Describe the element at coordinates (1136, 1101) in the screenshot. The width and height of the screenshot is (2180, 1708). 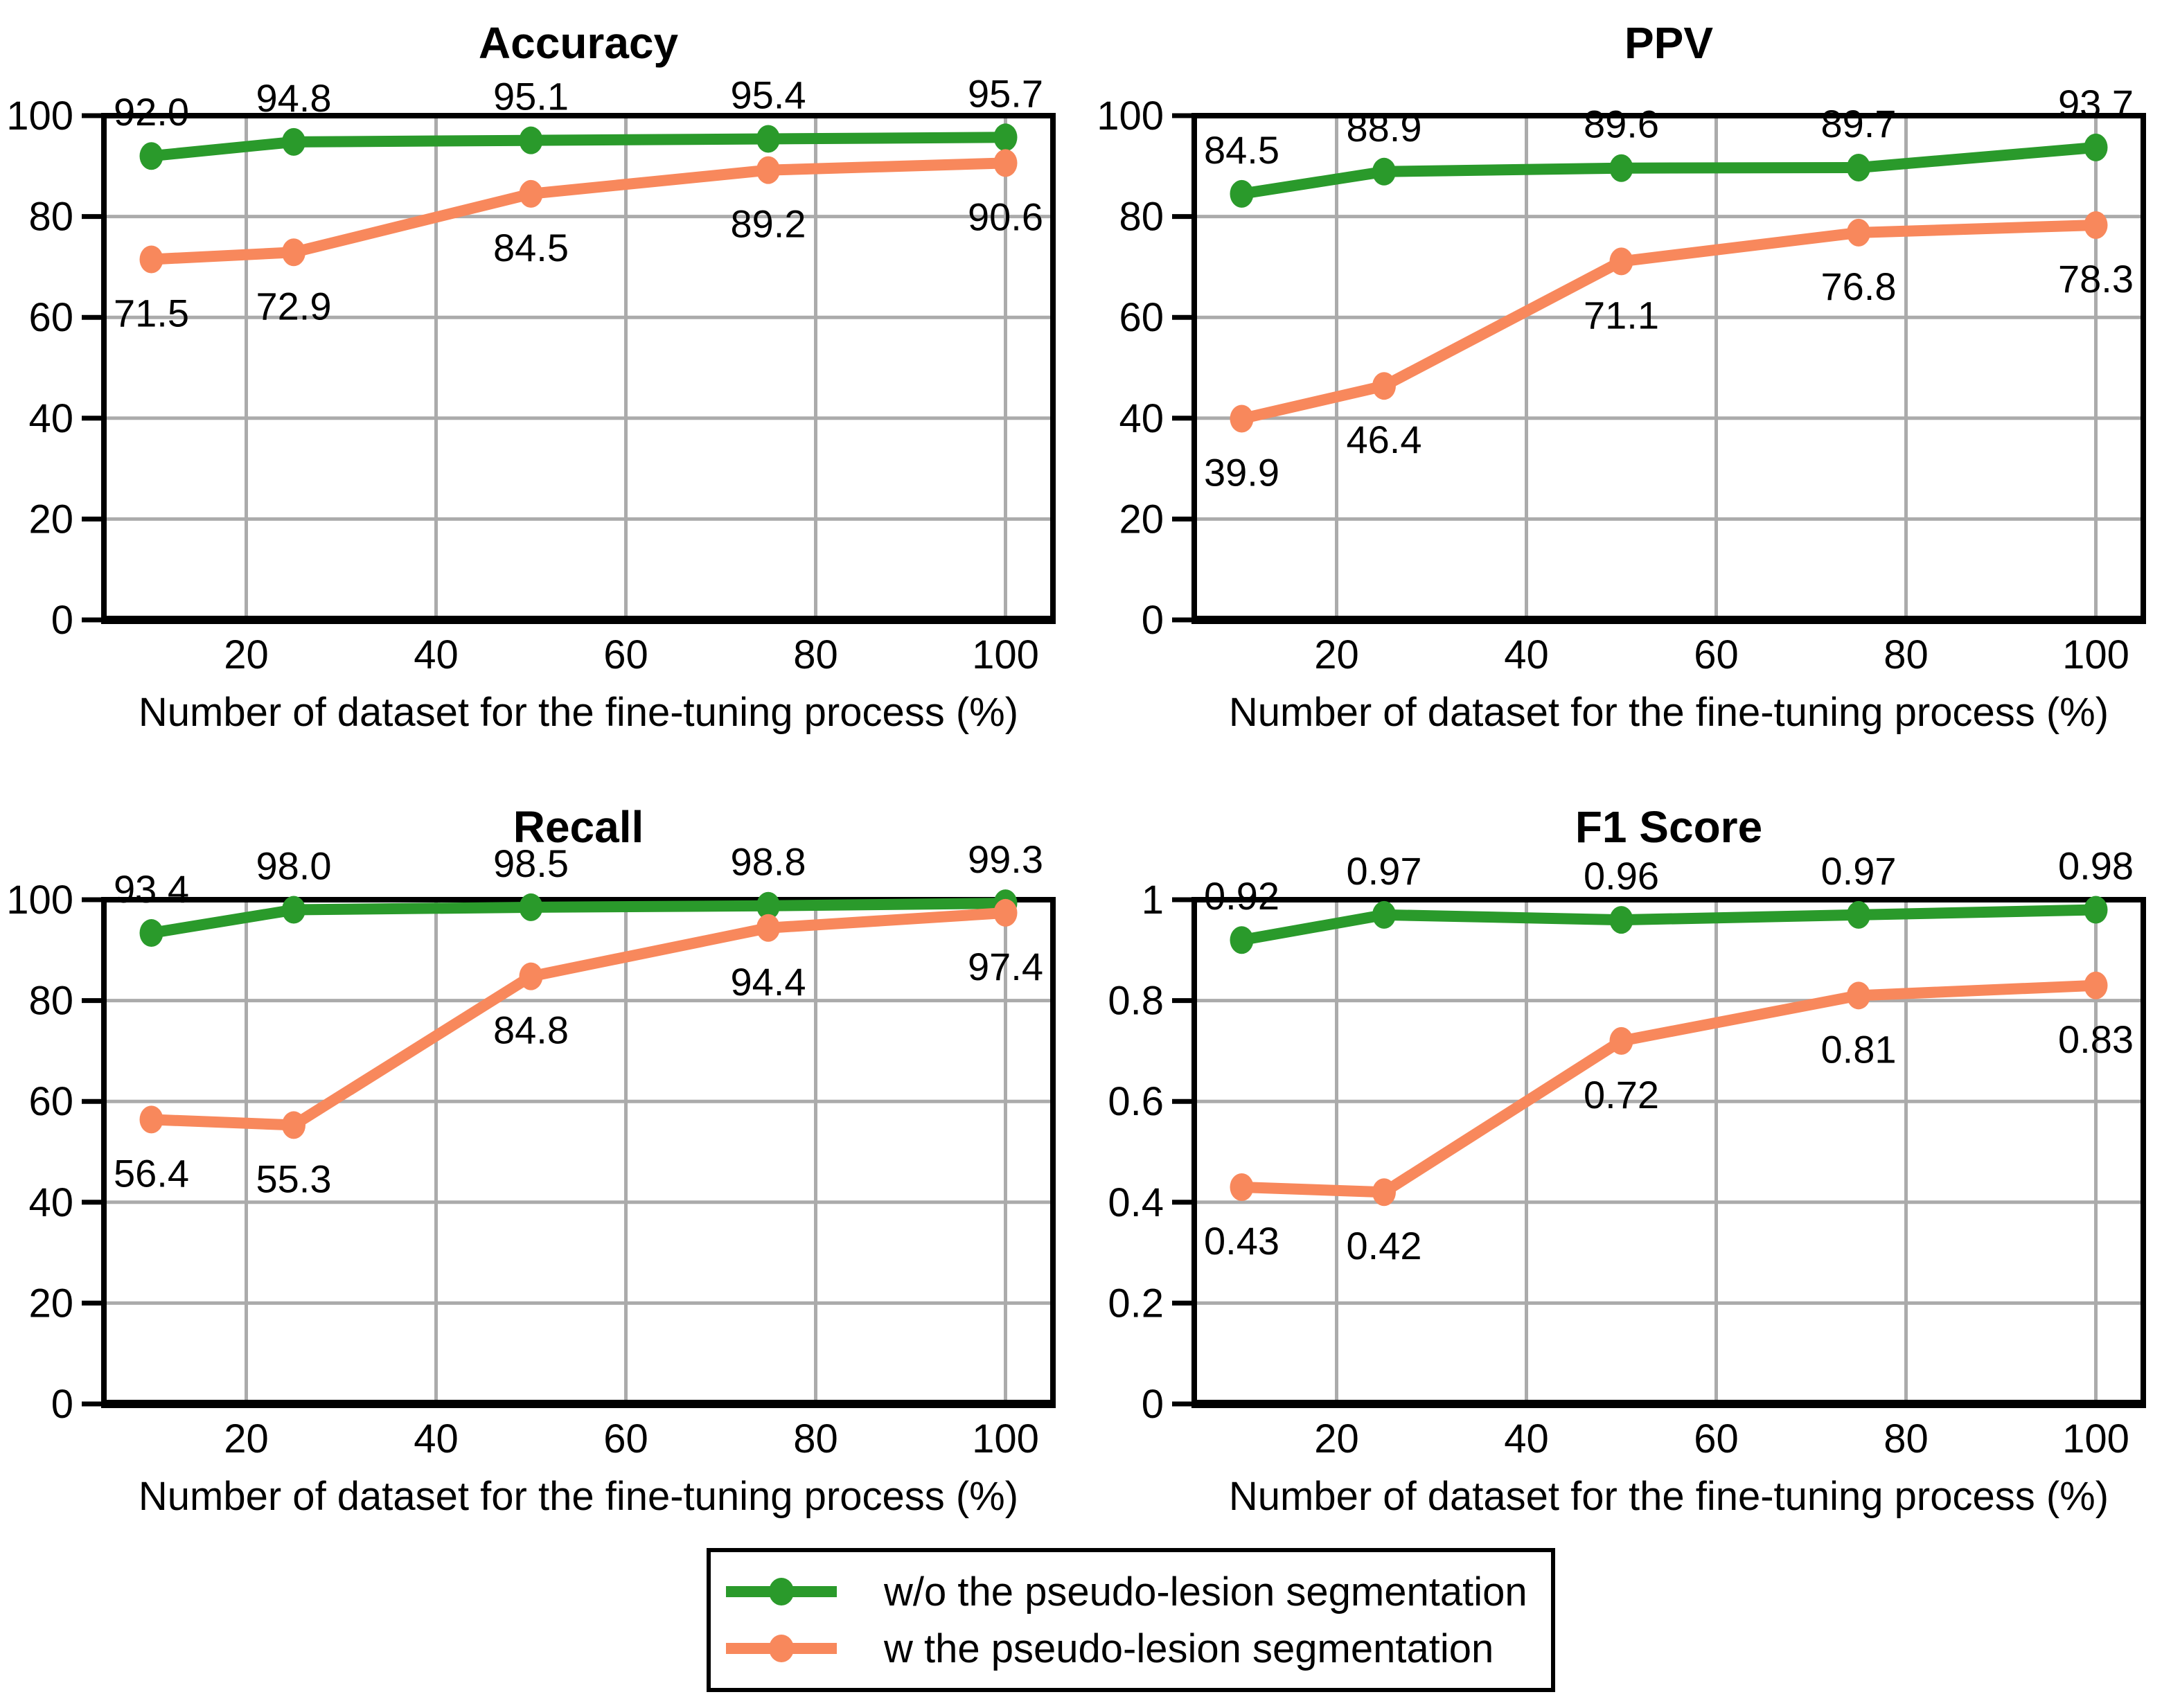
I see `y-axis-tick-label: 0.6` at that location.